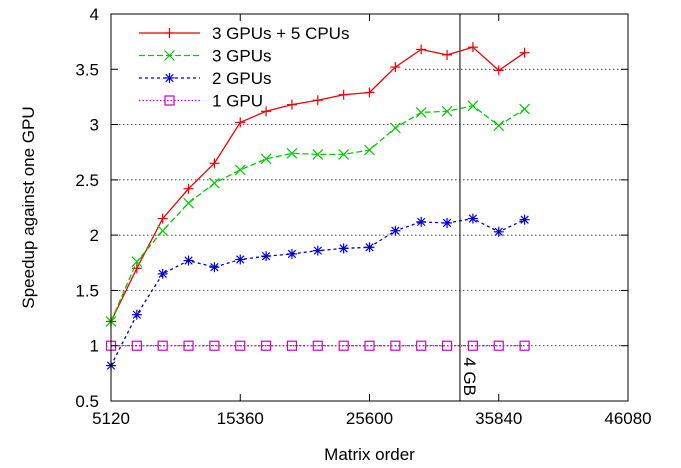 The height and width of the screenshot is (468, 681). What do you see at coordinates (94, 346) in the screenshot?
I see `y-tick-label: 1` at bounding box center [94, 346].